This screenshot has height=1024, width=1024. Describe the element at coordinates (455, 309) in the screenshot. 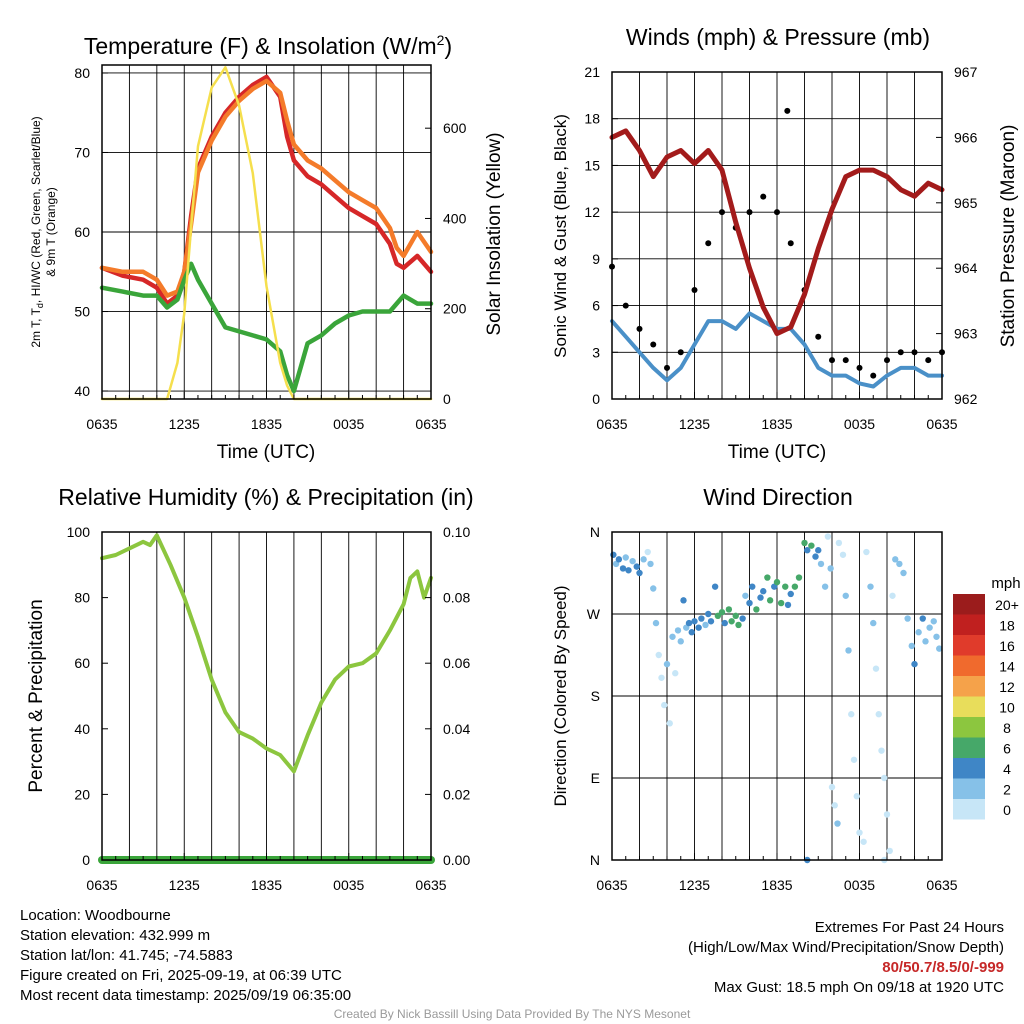

I see `y2-tick-label: 200` at that location.